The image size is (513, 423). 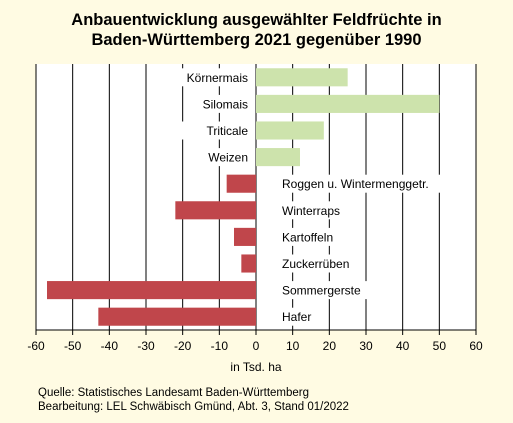 What do you see at coordinates (255, 367) in the screenshot?
I see `x-axis-label: in Tsd. ha` at bounding box center [255, 367].